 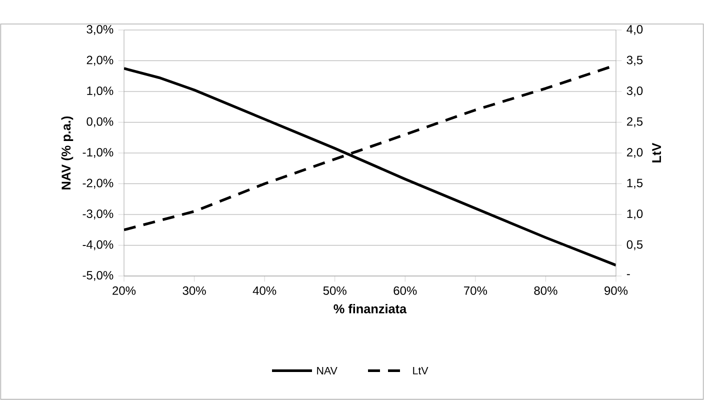 What do you see at coordinates (634, 122) in the screenshot?
I see `y2-tick-label: 2,5` at bounding box center [634, 122].